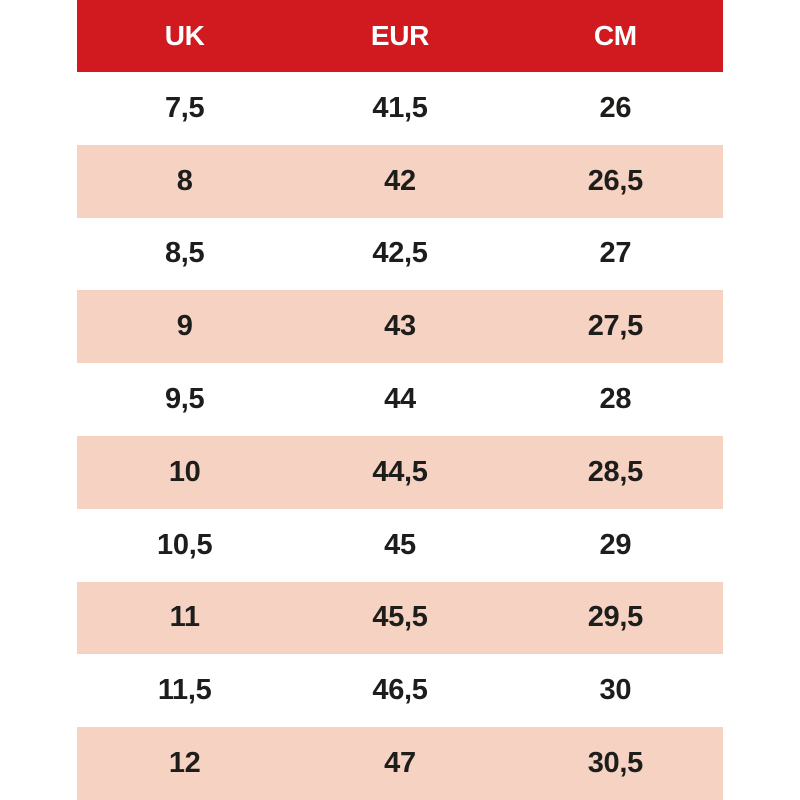  Describe the element at coordinates (615, 763) in the screenshot. I see `cell-cm: 30,5` at that location.